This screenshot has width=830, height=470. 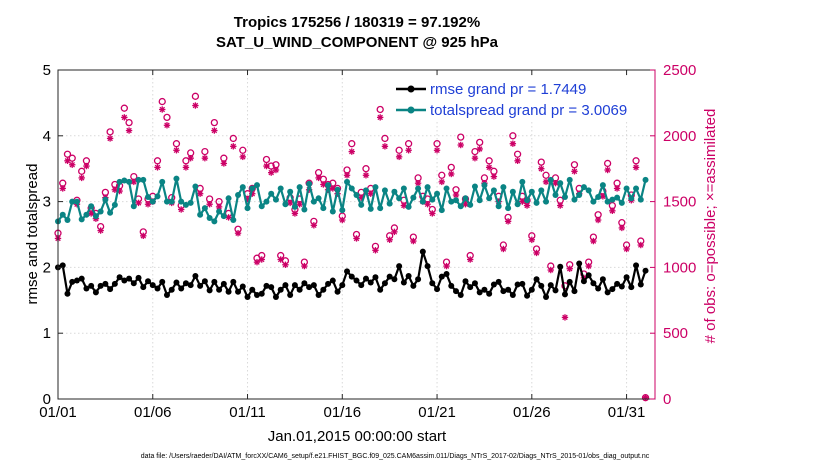 I want to click on legend-label-spread: totalspread grand pr = 3.0069, so click(x=528, y=110).